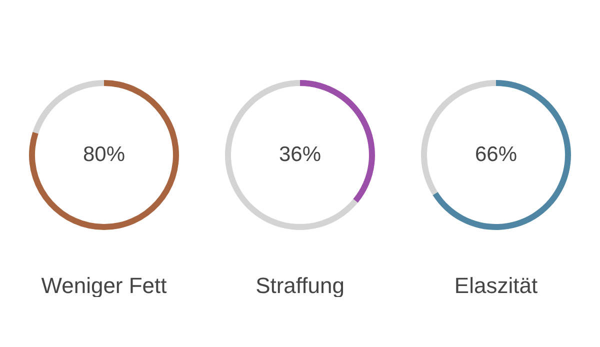  What do you see at coordinates (496, 154) in the screenshot?
I see `text: 66%` at bounding box center [496, 154].